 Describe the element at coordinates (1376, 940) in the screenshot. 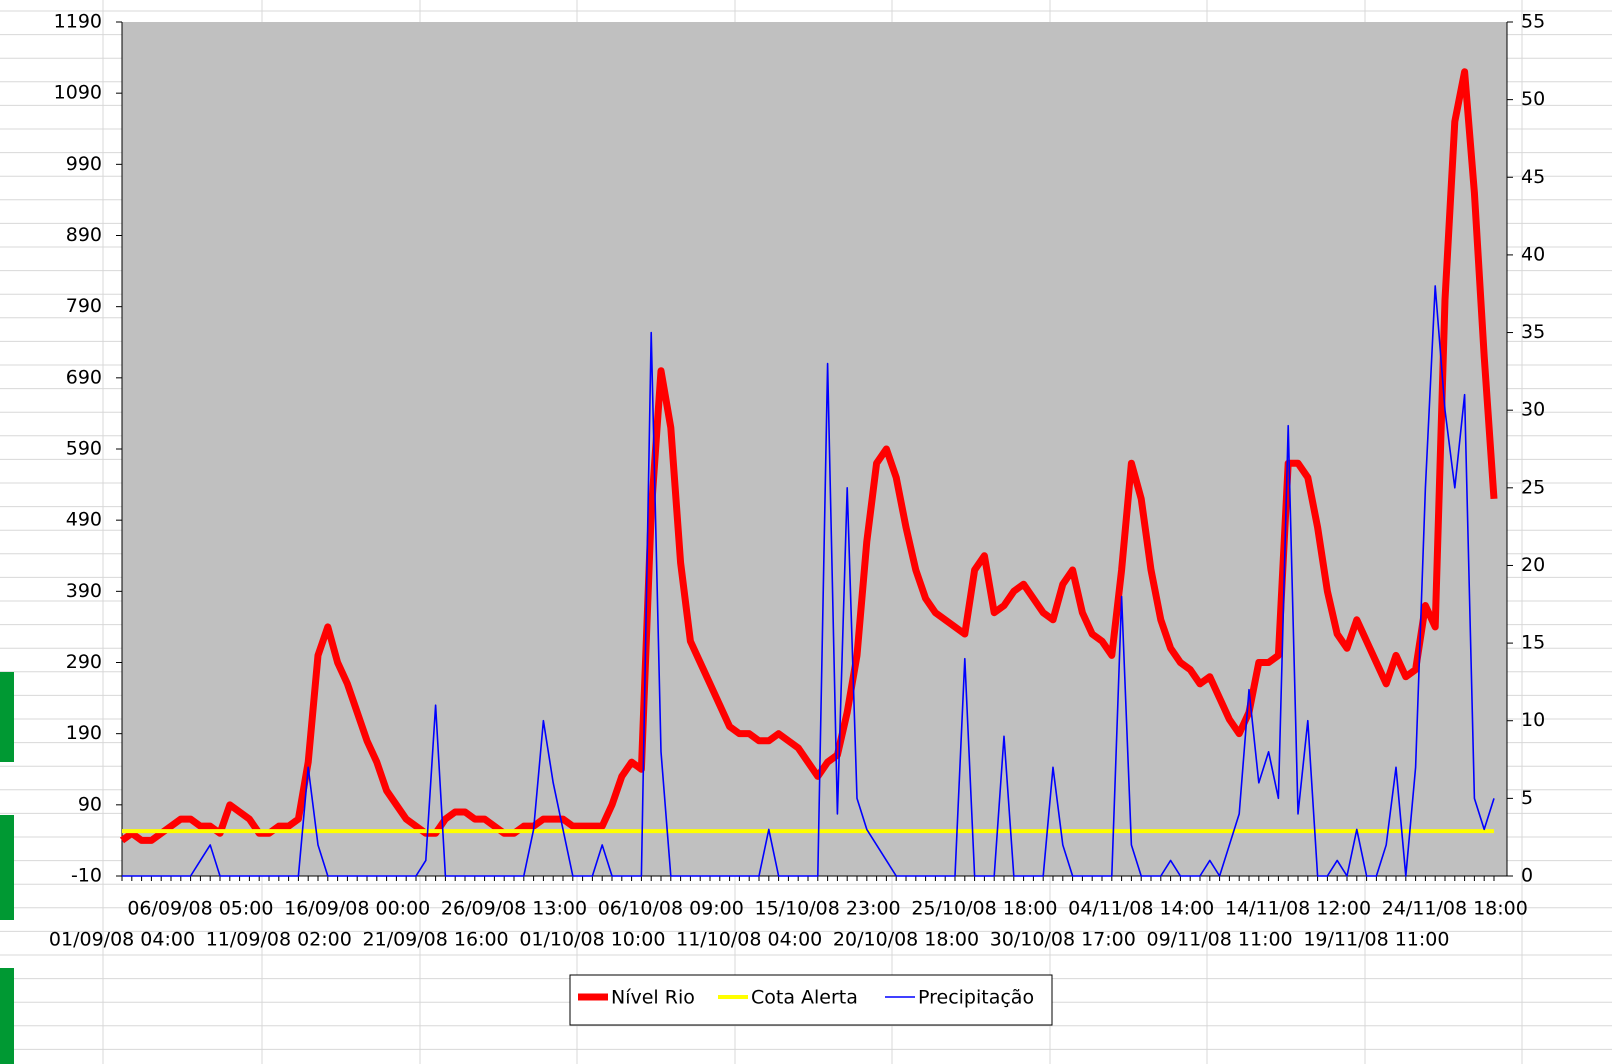

I see `x-tick-label: 19/11/08 11:00` at that location.